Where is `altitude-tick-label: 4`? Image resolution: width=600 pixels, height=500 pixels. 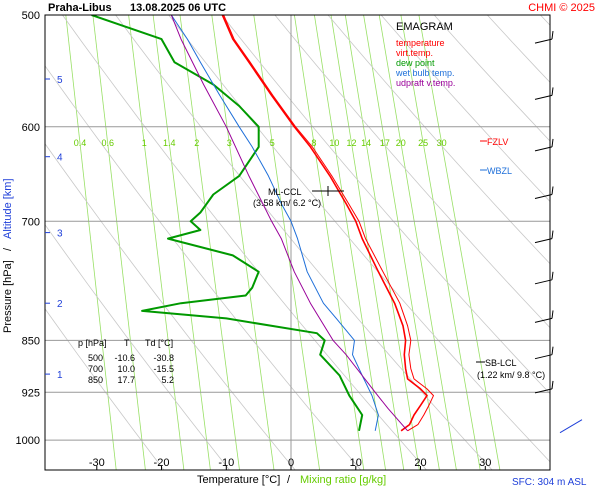 altitude-tick-label: 4 is located at coordinates (60, 158).